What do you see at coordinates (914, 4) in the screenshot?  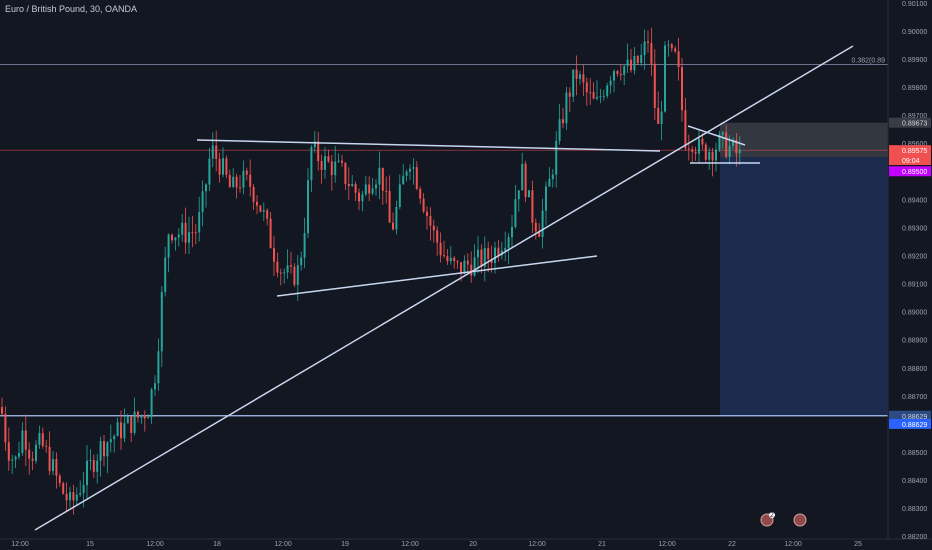 I see `price-tick-label: 0.90100` at bounding box center [914, 4].